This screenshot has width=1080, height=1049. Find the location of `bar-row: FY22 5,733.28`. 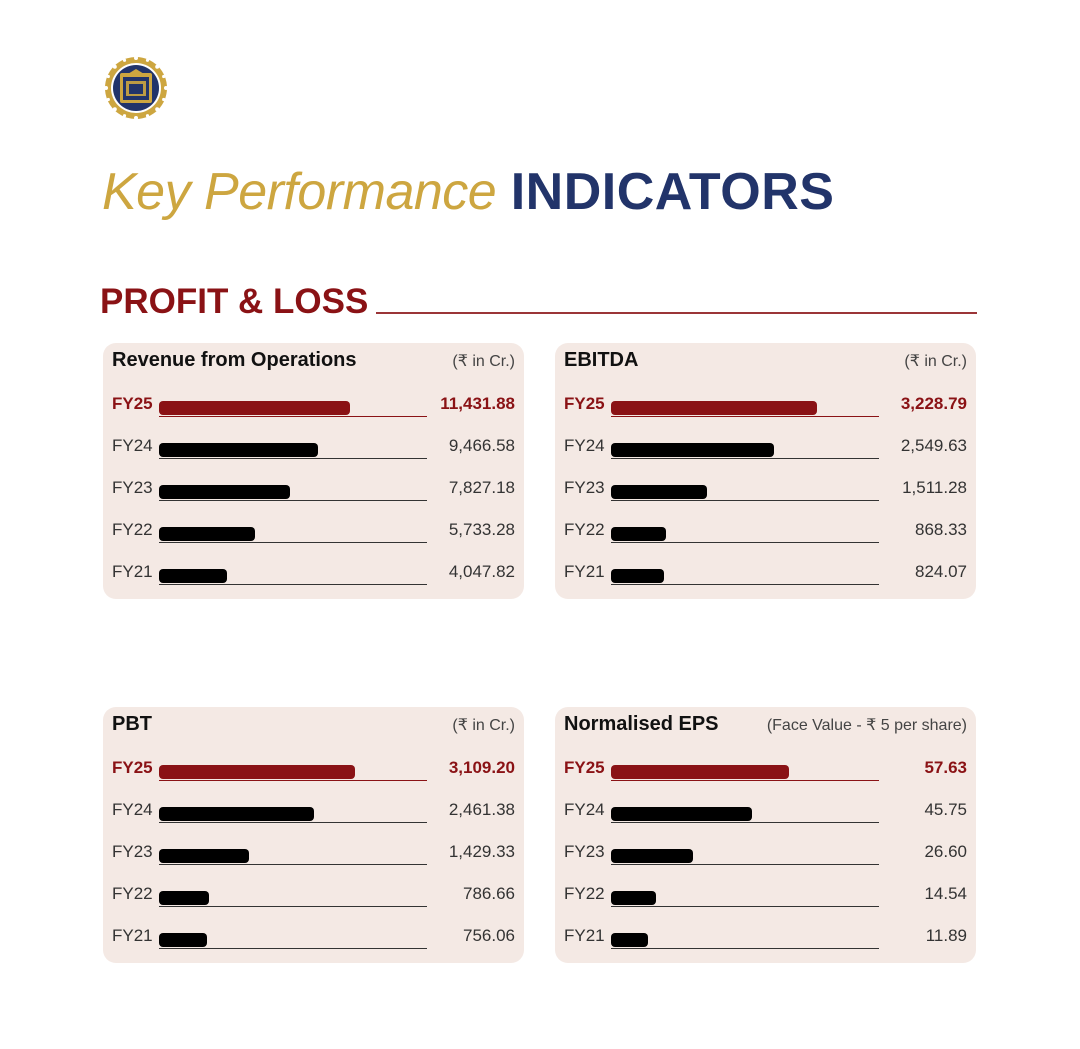

bar-row: FY22 5,733.28 is located at coordinates (313, 540).